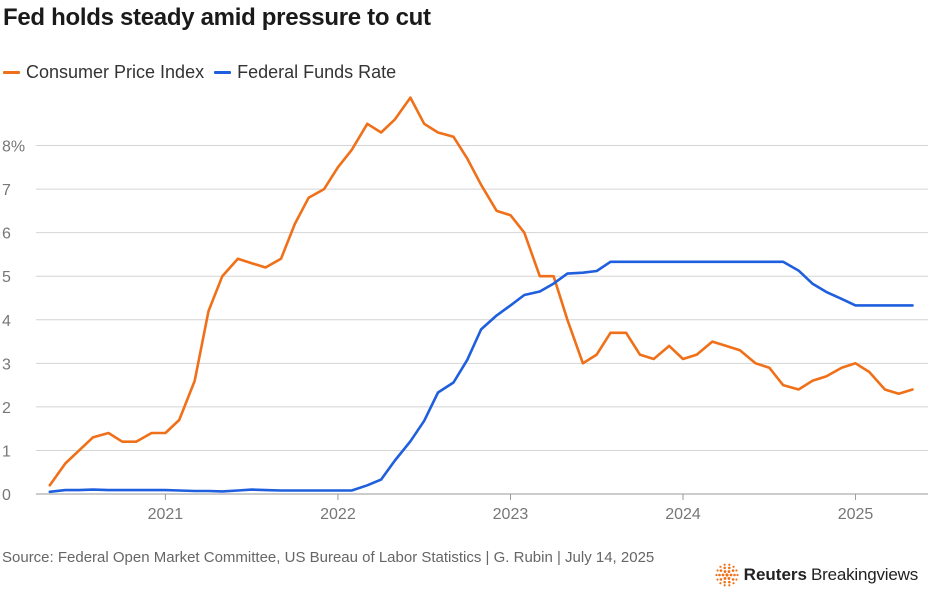 This screenshot has width=928, height=600. What do you see at coordinates (856, 514) in the screenshot?
I see `x-tick-label: 2025` at bounding box center [856, 514].